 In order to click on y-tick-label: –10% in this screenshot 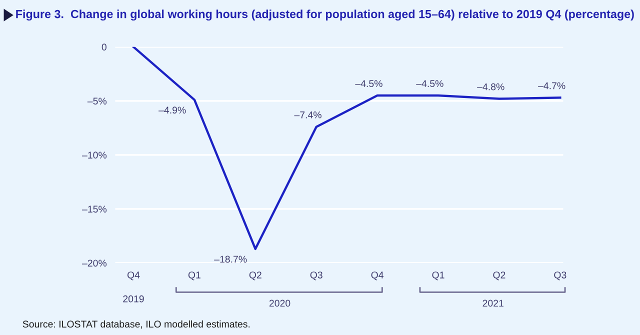, I will do `click(94, 155)`.